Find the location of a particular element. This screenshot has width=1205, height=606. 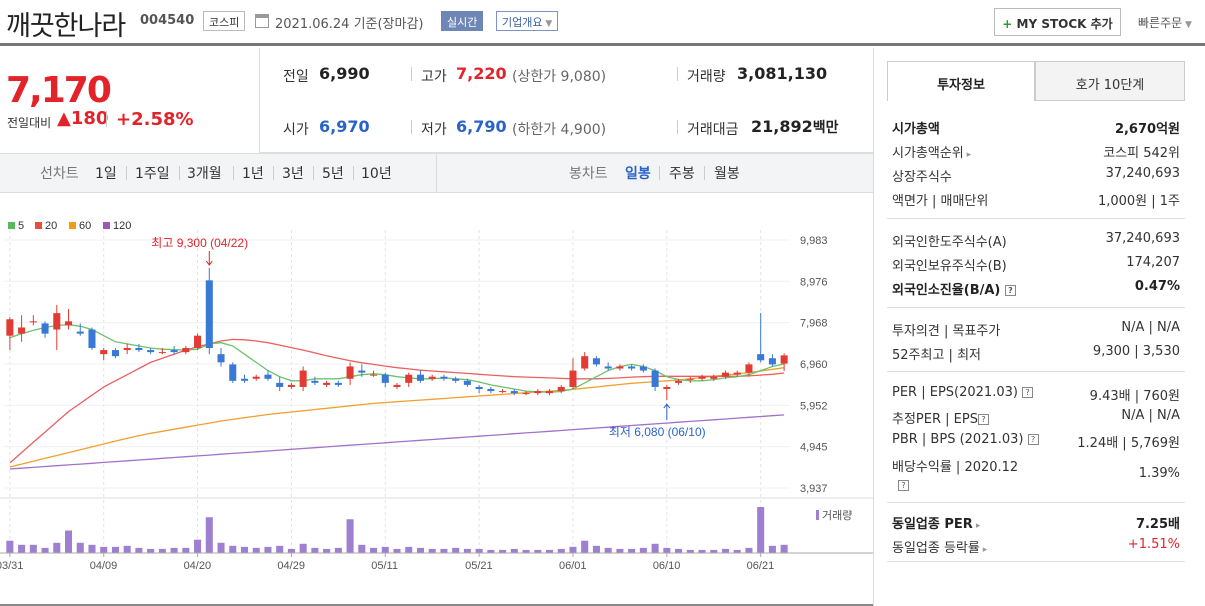

shares-row: 상장주식수 37,240,693 is located at coordinates (1036, 175).